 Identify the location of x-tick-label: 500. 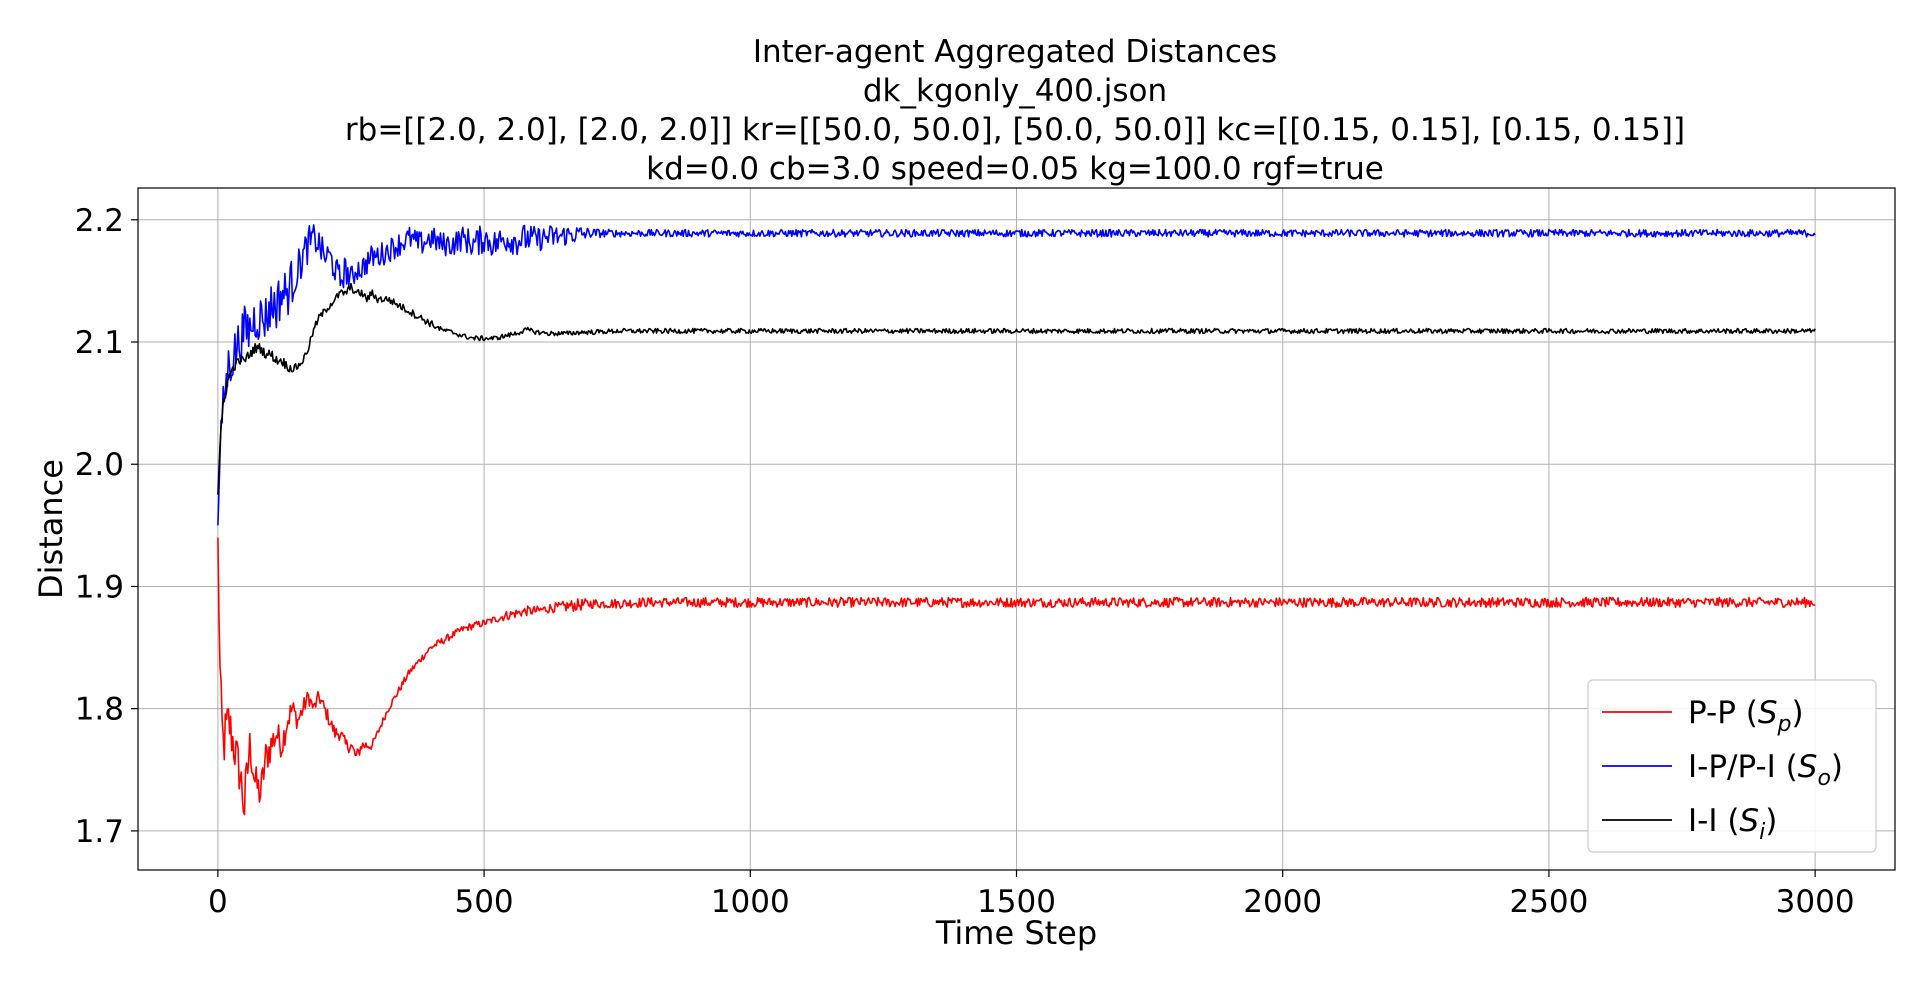
(483, 902).